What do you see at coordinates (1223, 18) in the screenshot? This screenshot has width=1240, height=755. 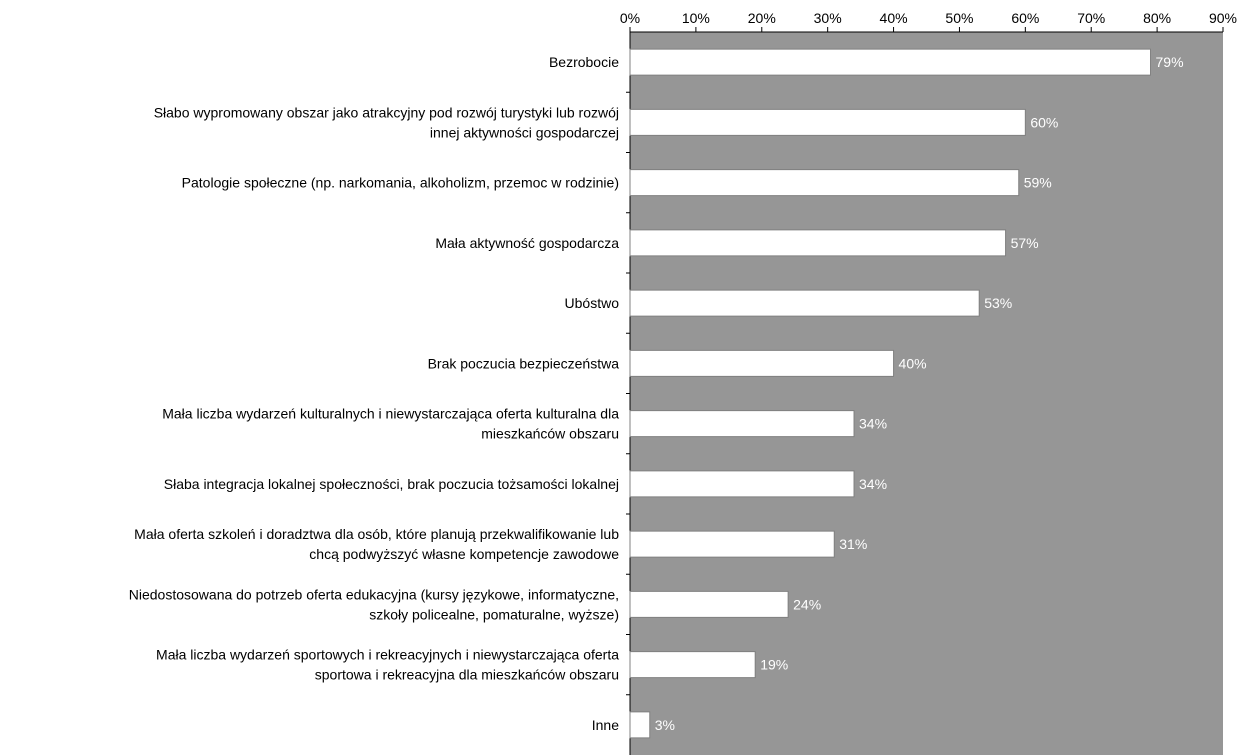 I see `x-tick-label: 90%` at bounding box center [1223, 18].